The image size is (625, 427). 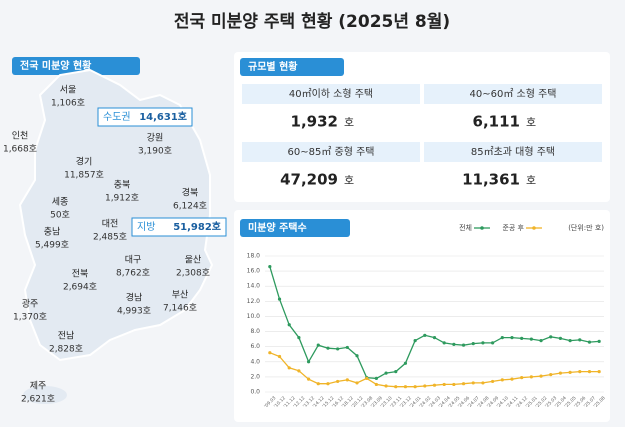 I want to click on map-label: 전국 미분양 현황, so click(x=56, y=65).